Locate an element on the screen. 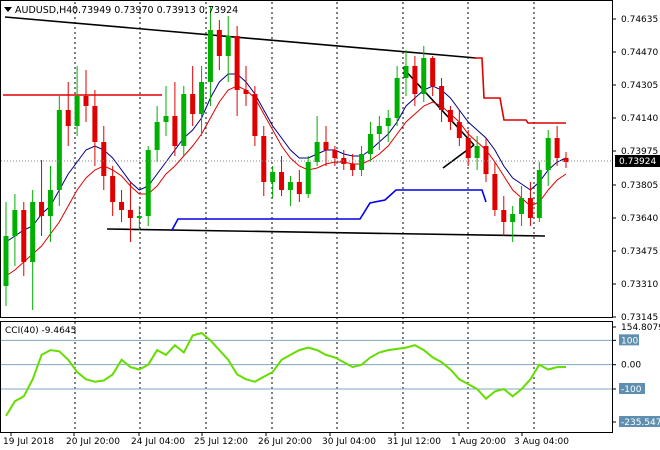 The width and height of the screenshot is (660, 450). resistance-trendline is located at coordinates (240, 37).